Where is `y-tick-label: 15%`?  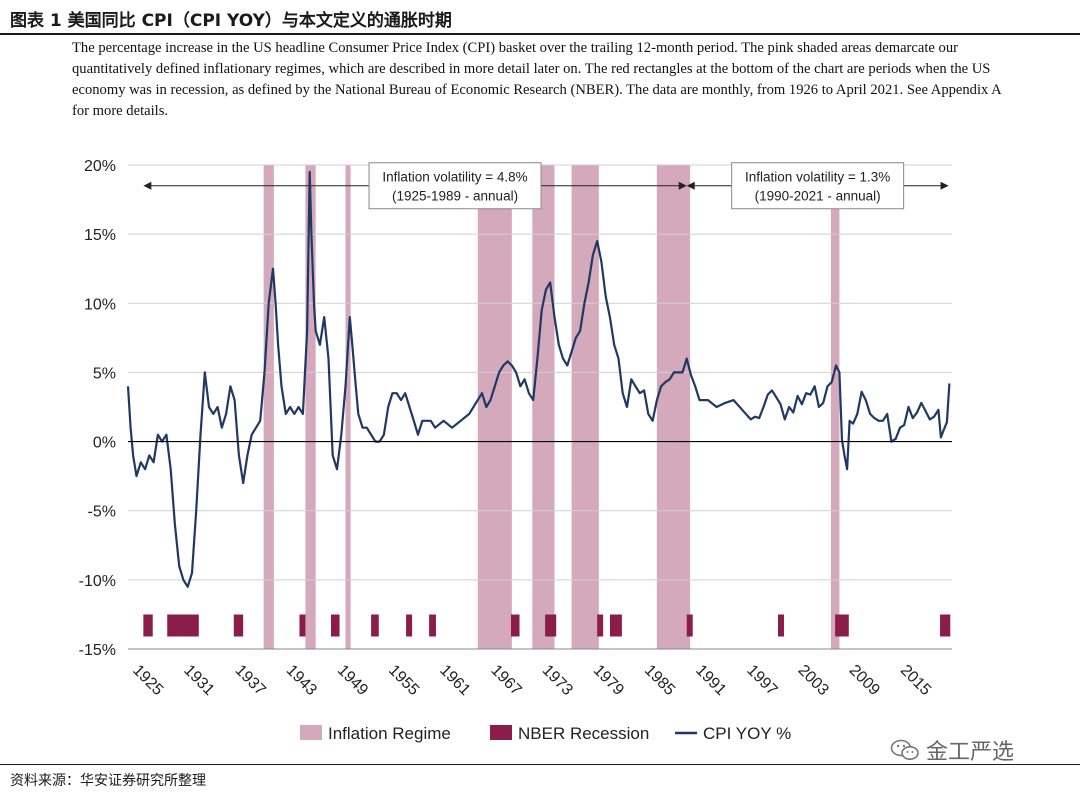
y-tick-label: 15% is located at coordinates (100, 235).